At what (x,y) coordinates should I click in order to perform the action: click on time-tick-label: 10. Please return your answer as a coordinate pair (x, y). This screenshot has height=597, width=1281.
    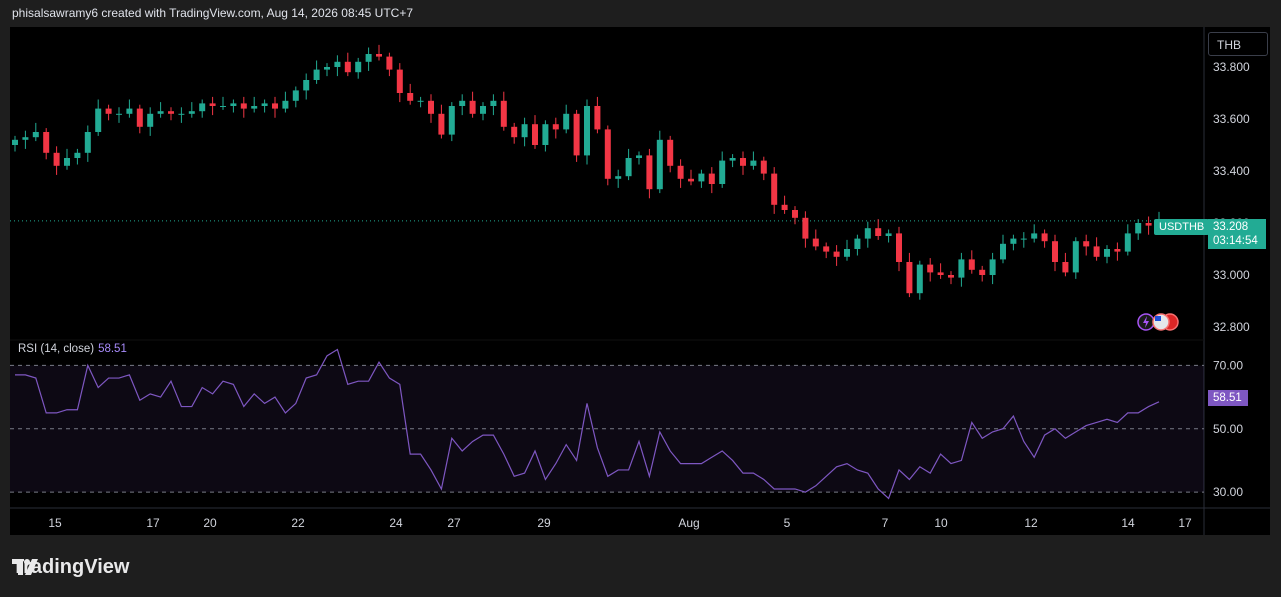
    Looking at the image, I should click on (941, 523).